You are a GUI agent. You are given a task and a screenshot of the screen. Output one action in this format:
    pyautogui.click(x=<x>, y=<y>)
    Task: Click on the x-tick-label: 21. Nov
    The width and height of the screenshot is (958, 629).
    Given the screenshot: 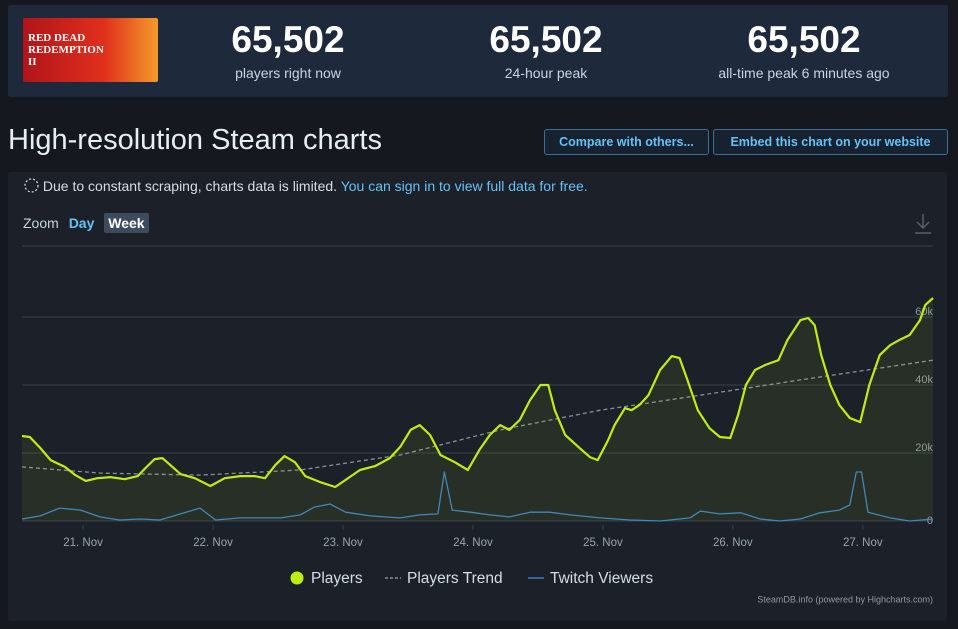 What is the action you would take?
    pyautogui.click(x=83, y=543)
    